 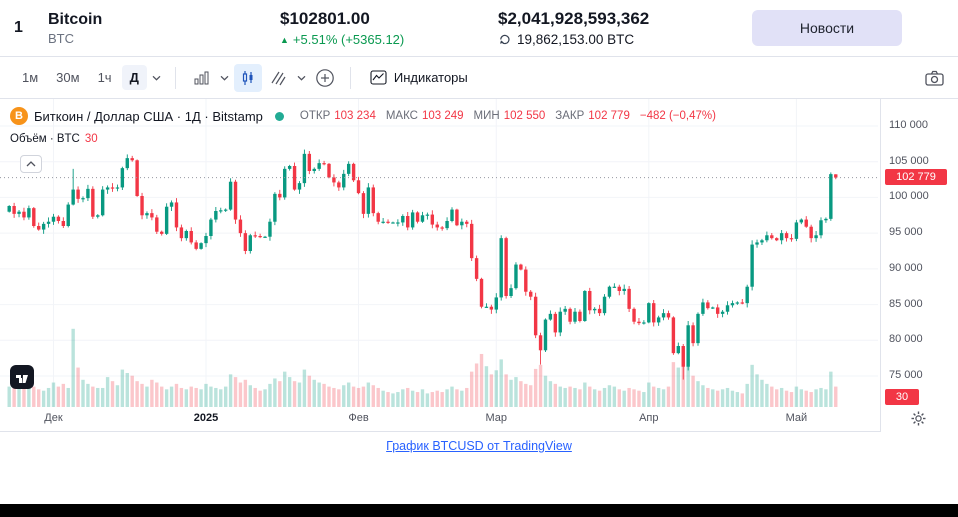 I want to click on y-axis-tick: 90 000, so click(x=906, y=267).